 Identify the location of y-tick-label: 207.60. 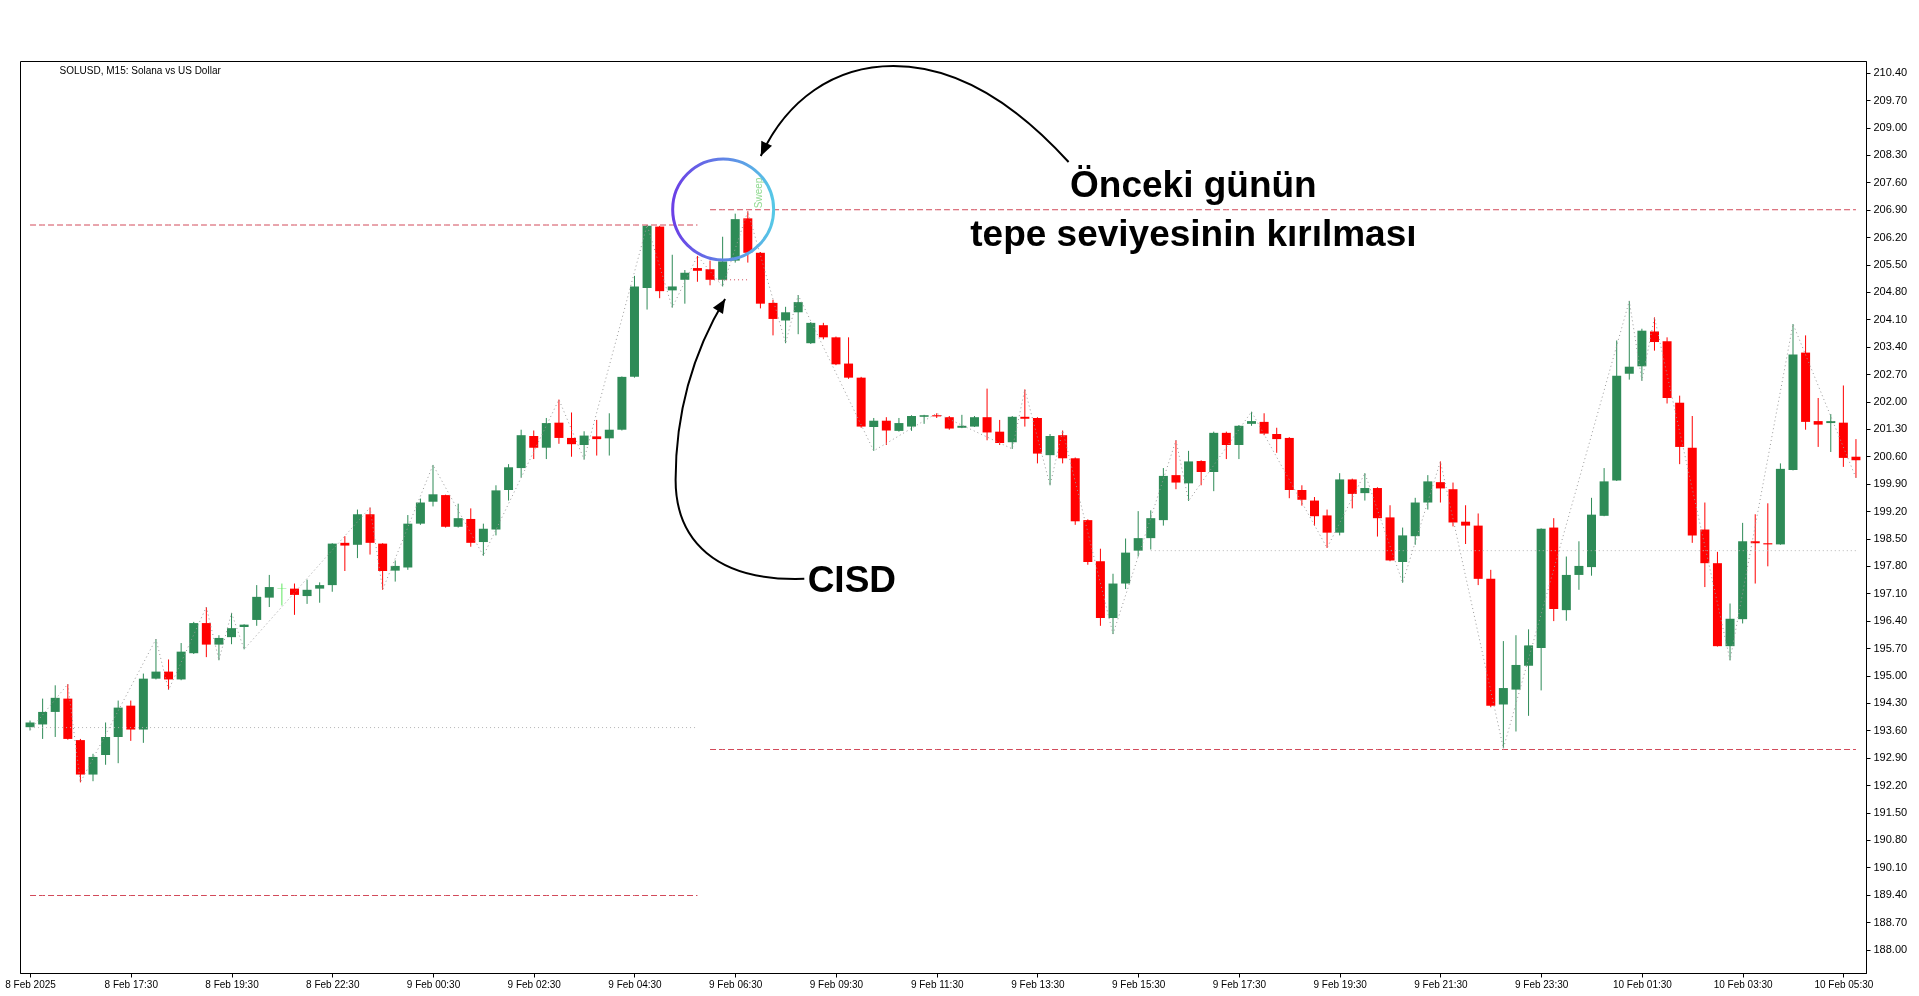
(1890, 181).